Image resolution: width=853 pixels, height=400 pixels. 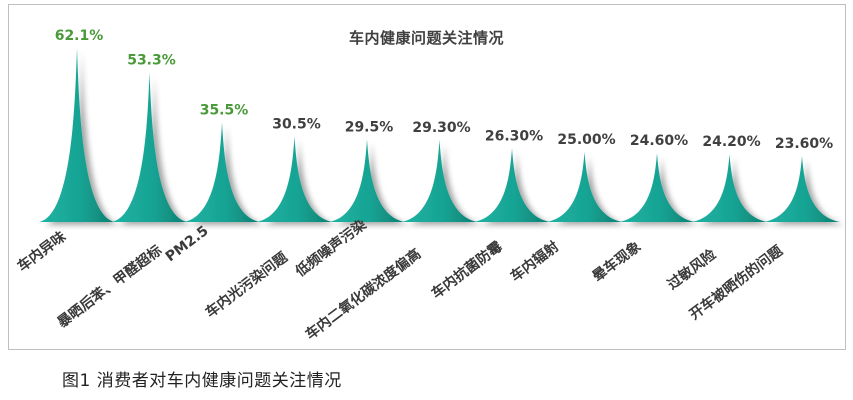 I want to click on category-label-5: 低频噪声污染, so click(x=330, y=247).